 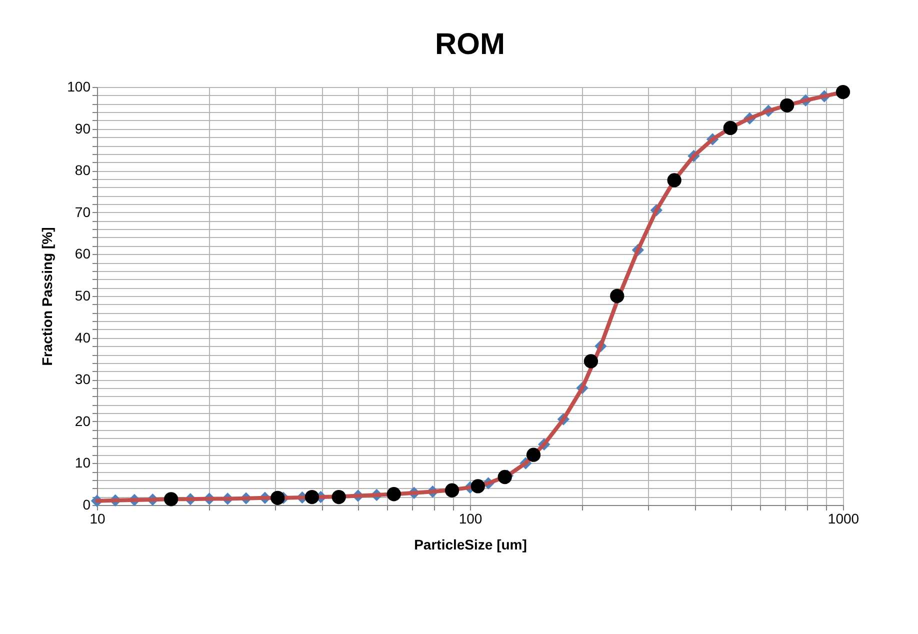 What do you see at coordinates (844, 518) in the screenshot?
I see `x-tick-label: 1000` at bounding box center [844, 518].